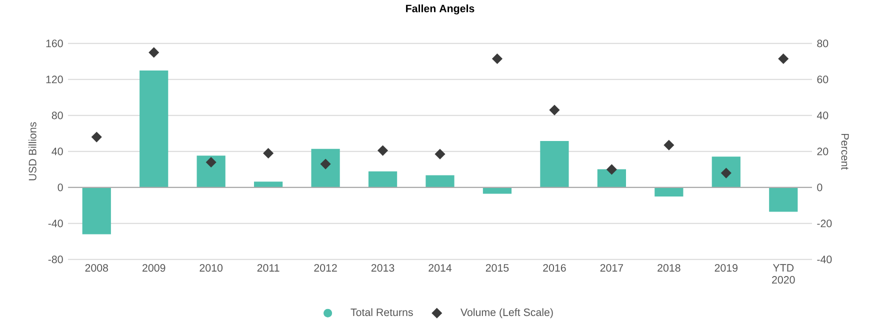  What do you see at coordinates (268, 268) in the screenshot?
I see `x-tick-label: 2011` at bounding box center [268, 268].